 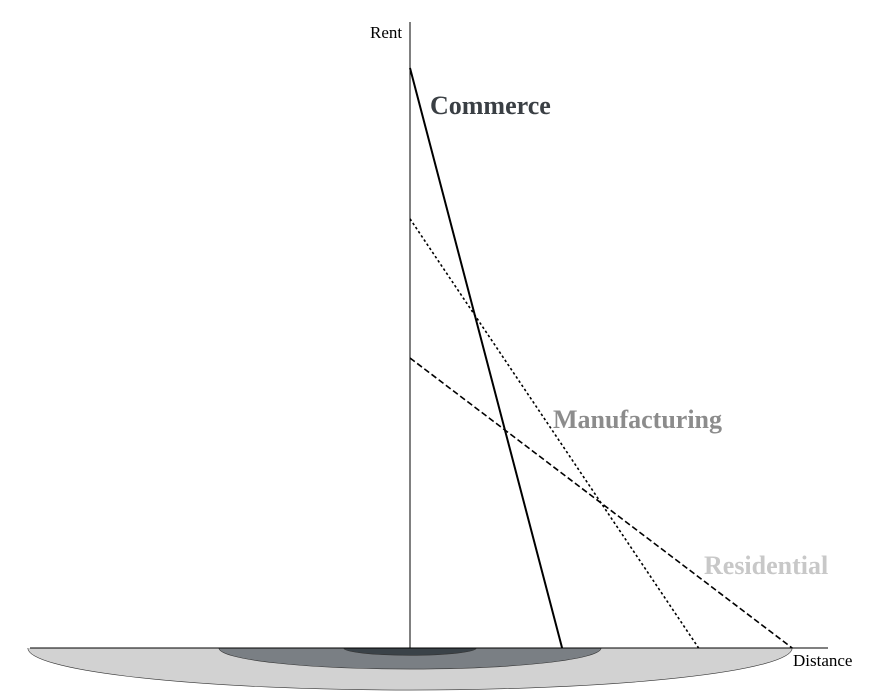 I want to click on y-axis-label: Rent, so click(x=386, y=32).